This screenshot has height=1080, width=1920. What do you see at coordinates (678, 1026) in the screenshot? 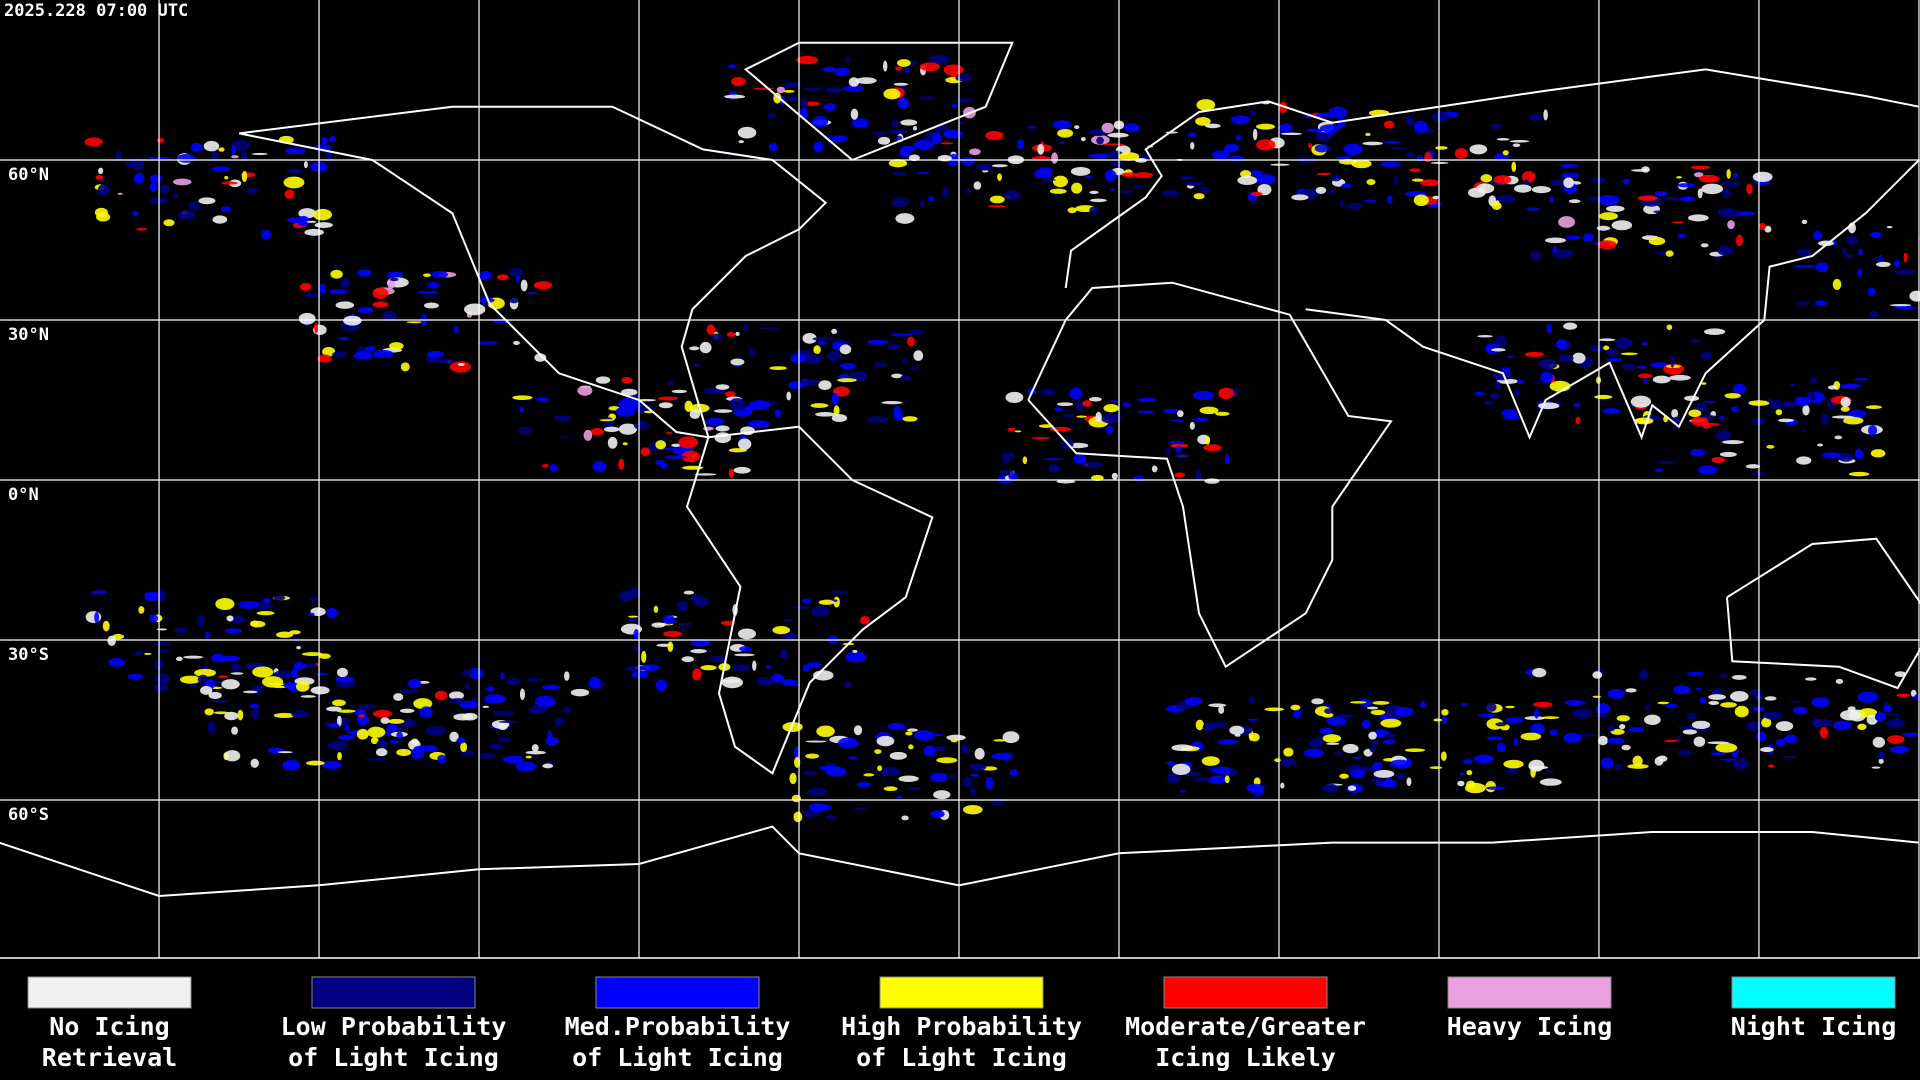
I see `legend-label: Med.Probability` at bounding box center [678, 1026].